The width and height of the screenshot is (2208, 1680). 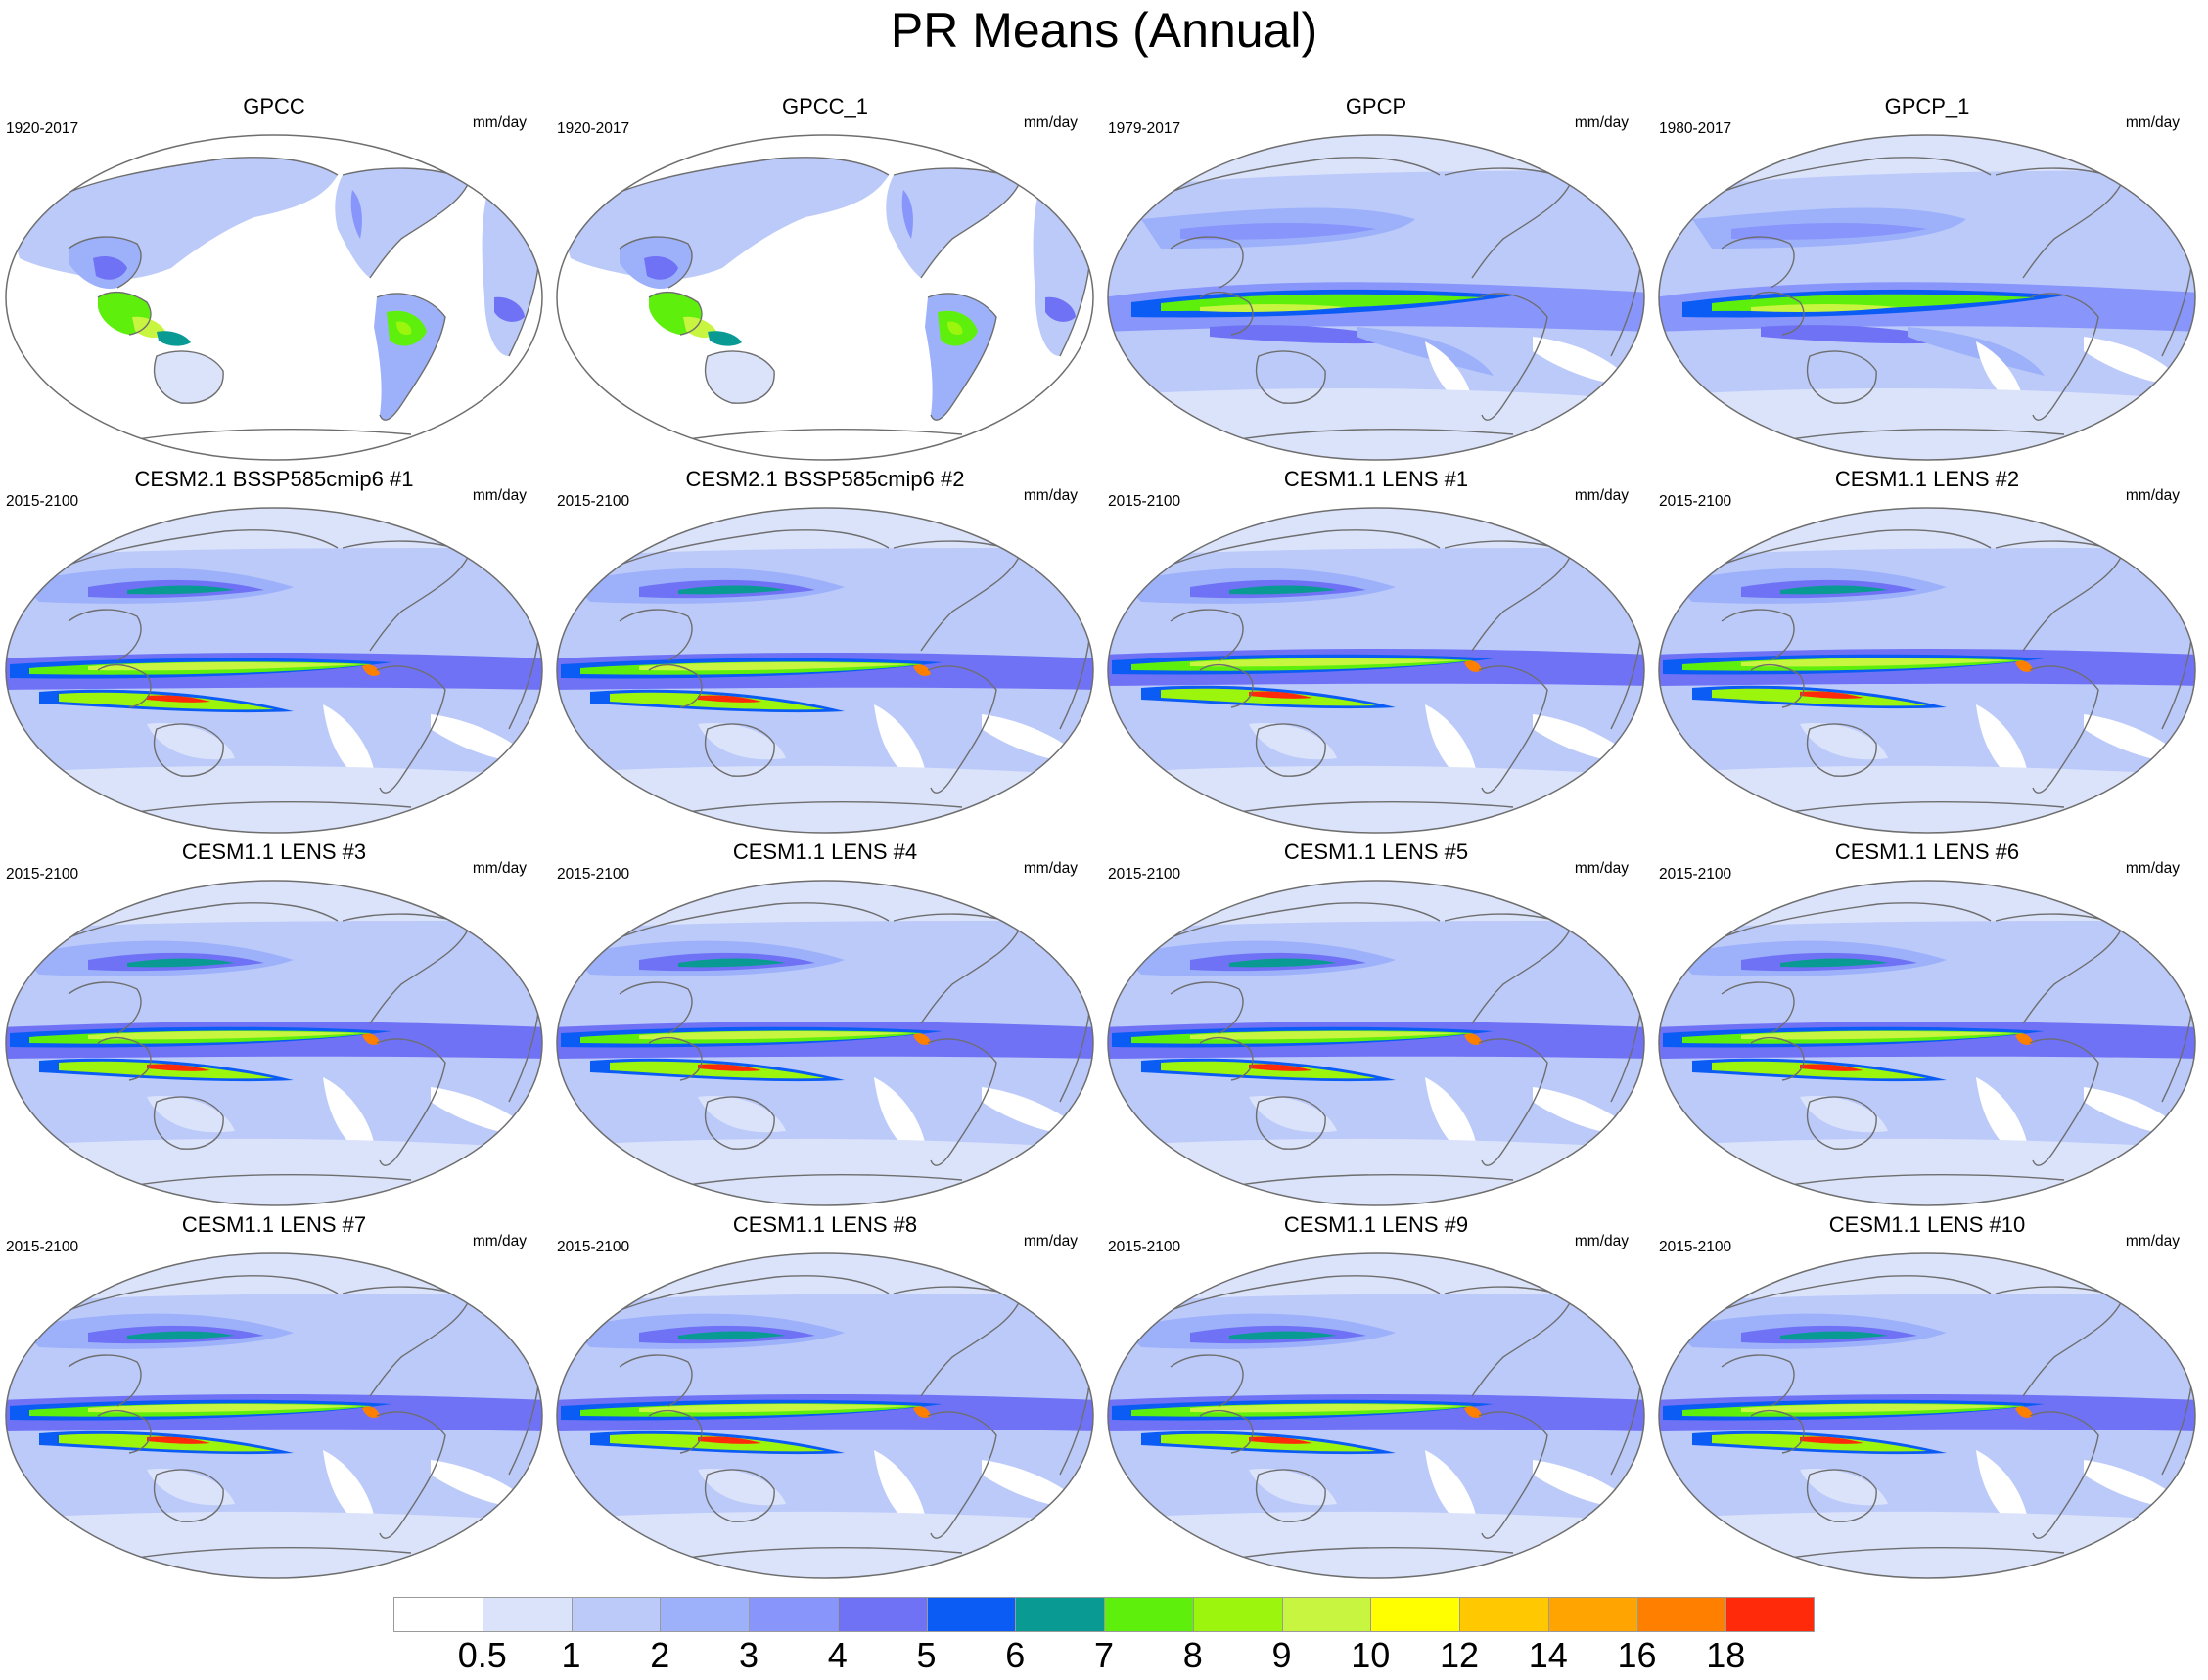 I want to click on panel-title: CESM1.1 LENS #10, so click(x=1927, y=1224).